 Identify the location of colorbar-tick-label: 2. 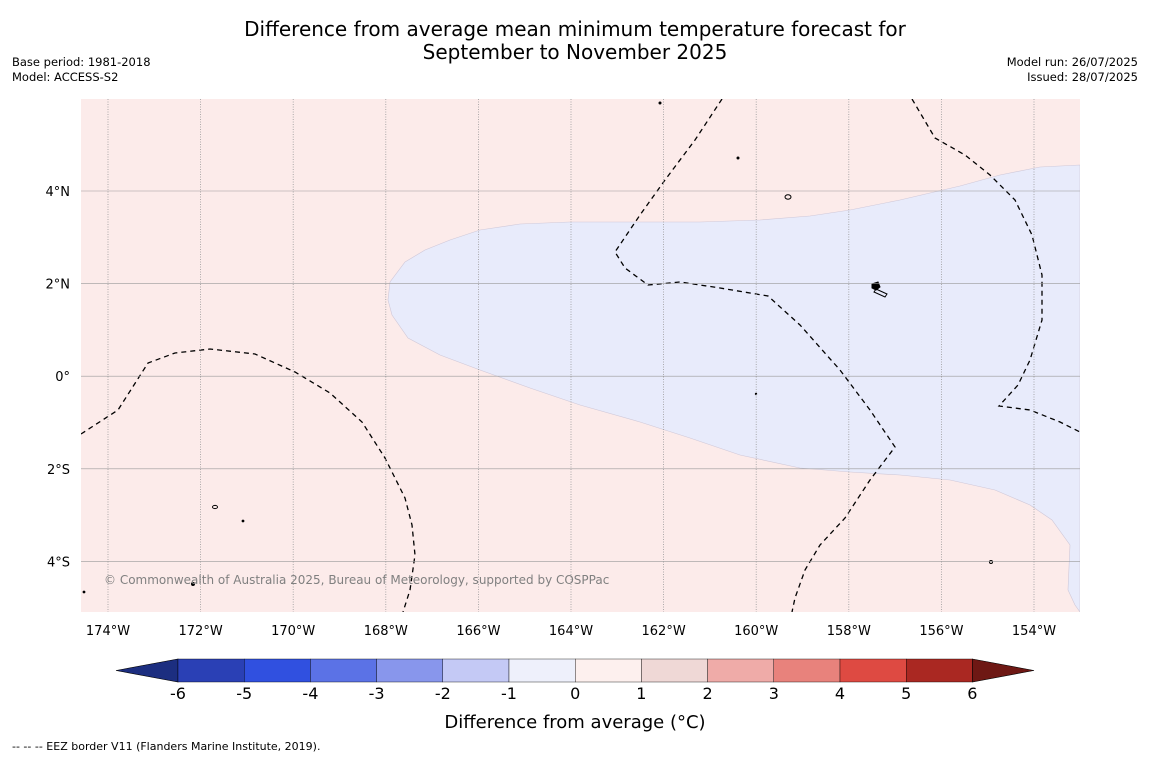
(708, 693).